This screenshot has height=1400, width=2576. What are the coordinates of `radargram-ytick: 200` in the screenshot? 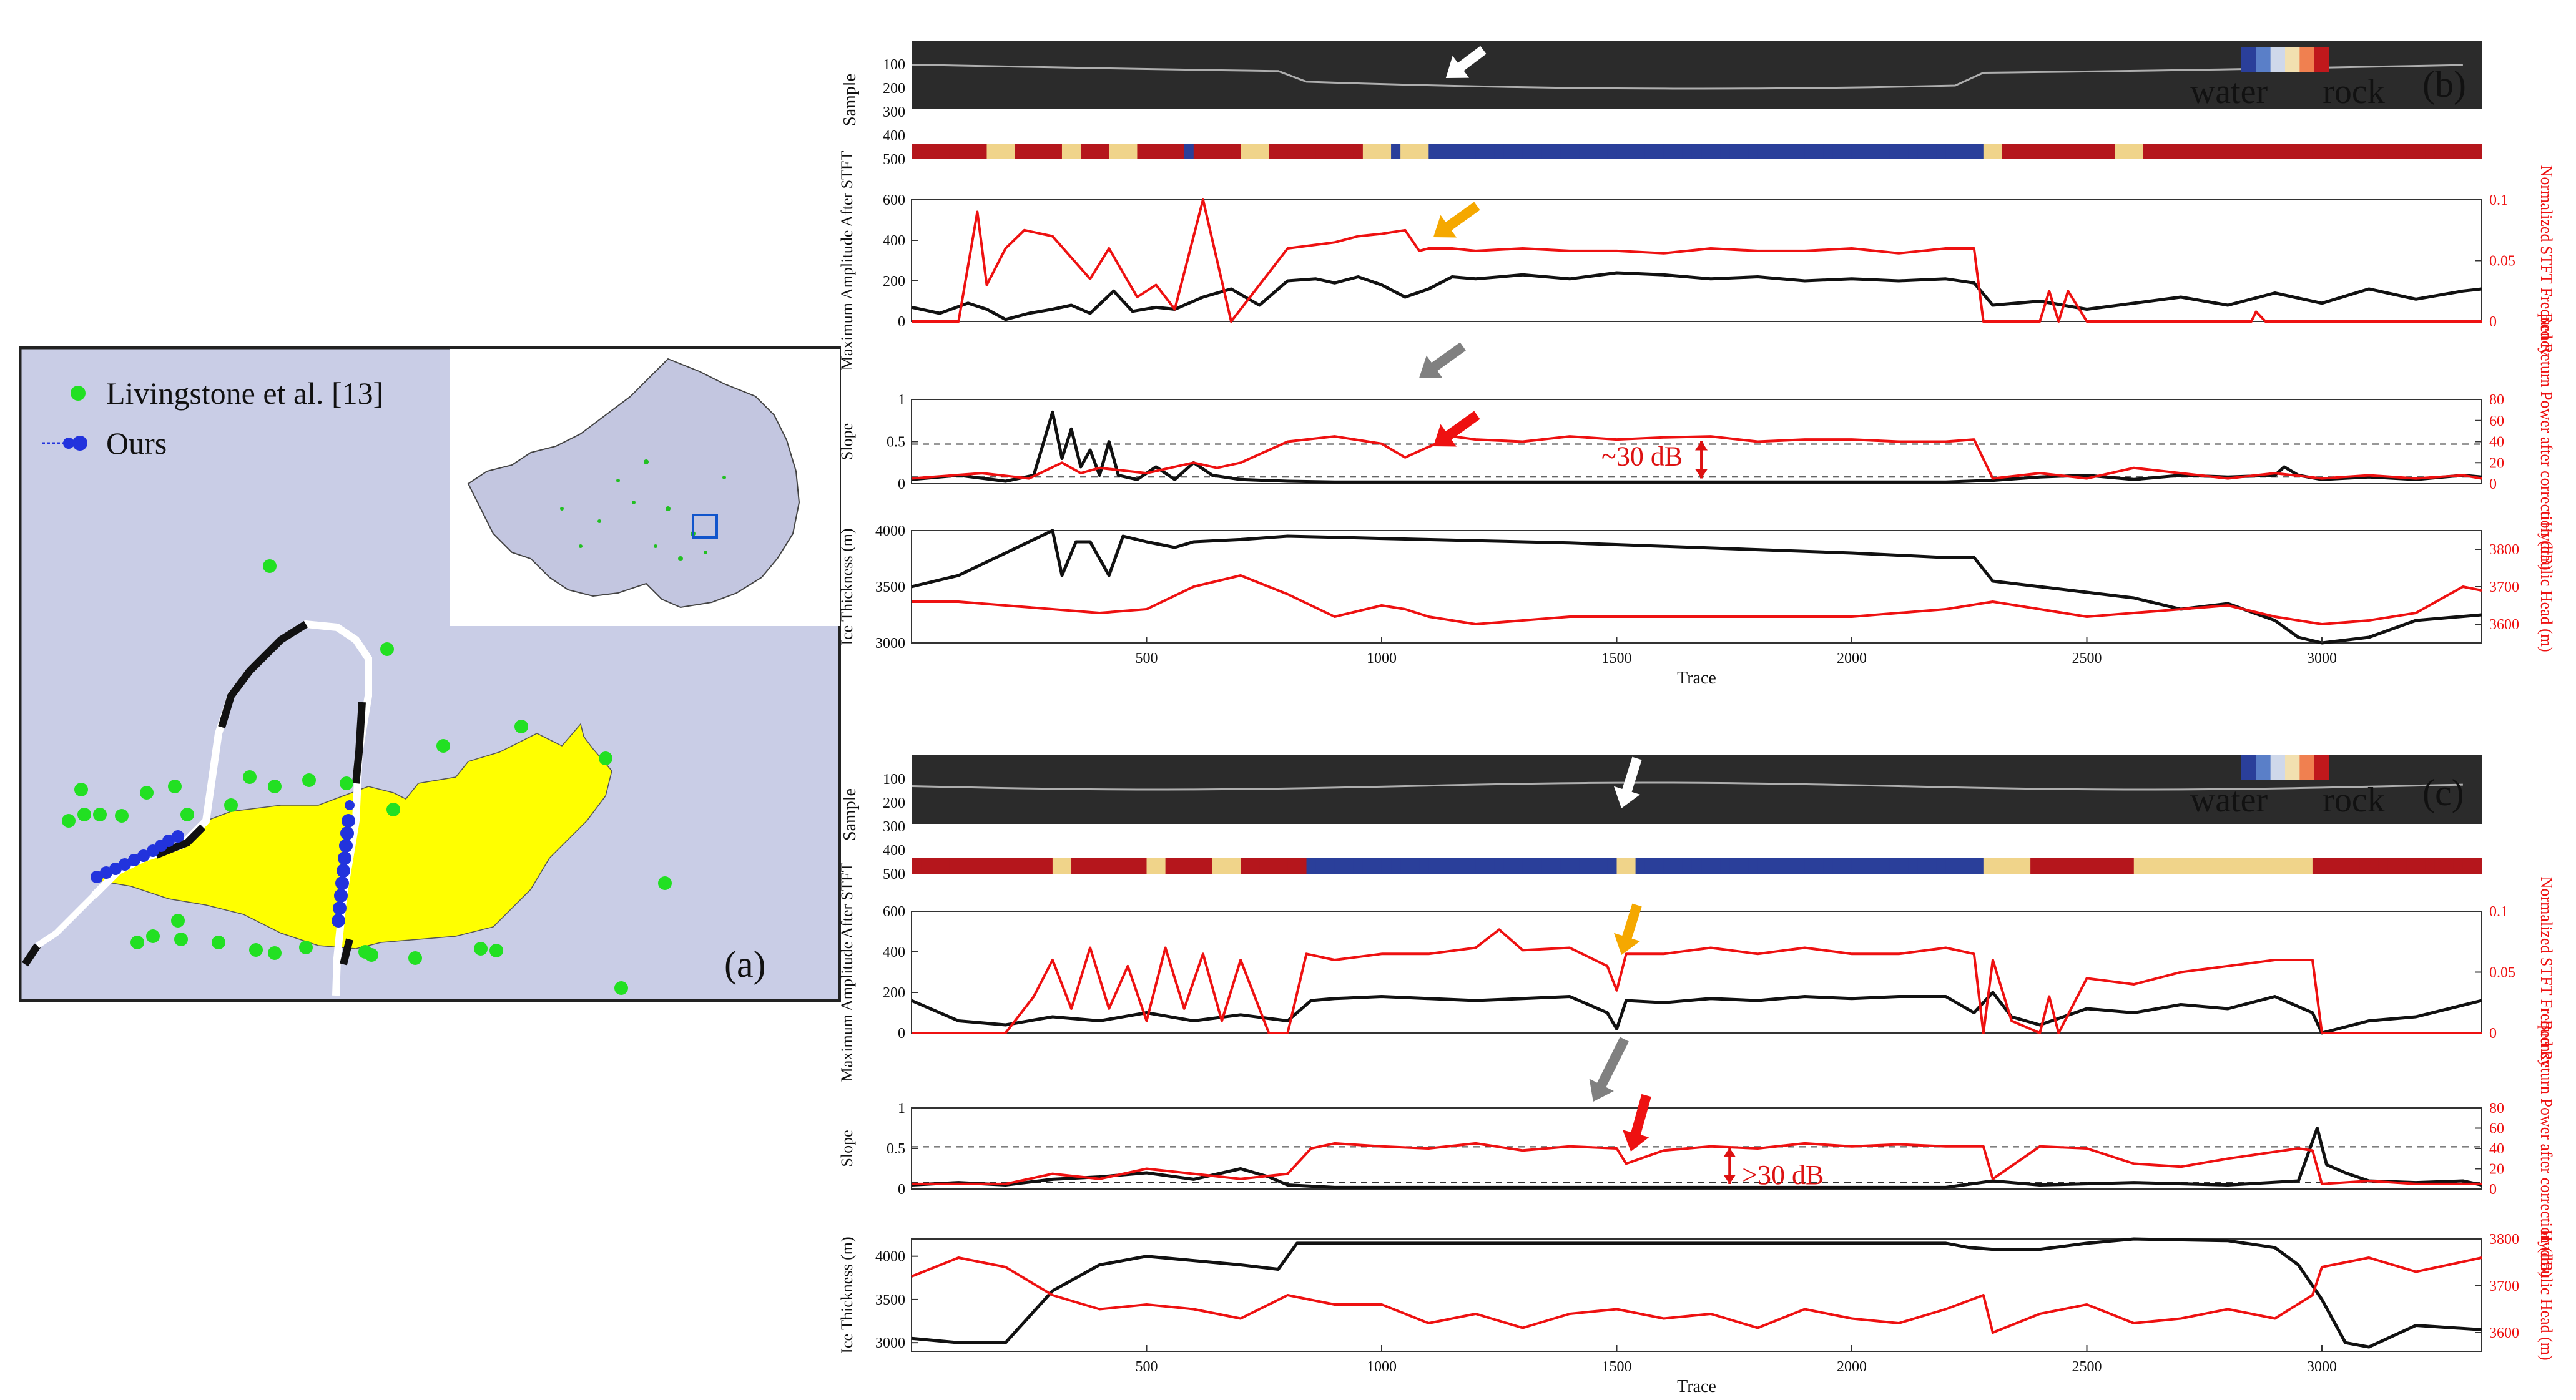 It's located at (894, 803).